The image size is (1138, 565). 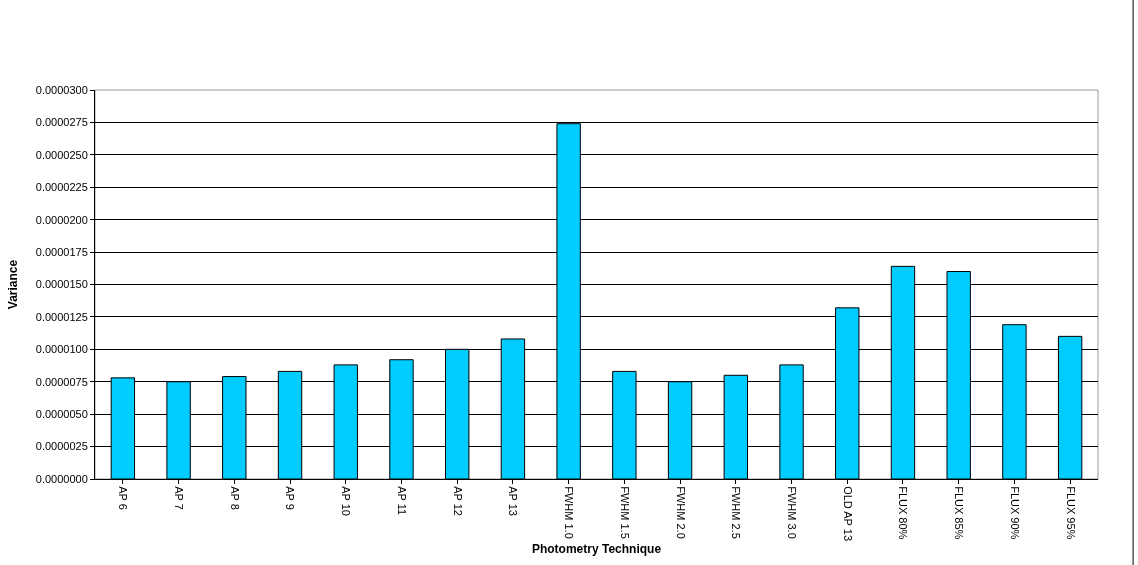 I want to click on x-tick-label: AP 12, so click(x=457, y=501).